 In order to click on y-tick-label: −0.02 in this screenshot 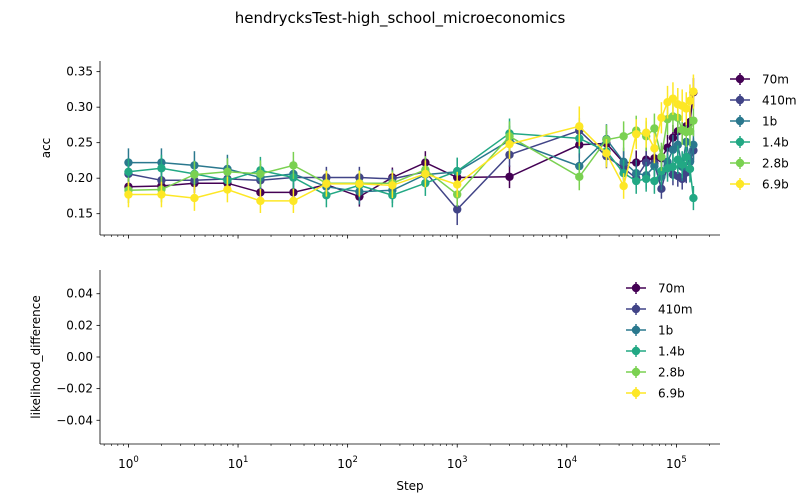, I will do `click(74, 389)`.